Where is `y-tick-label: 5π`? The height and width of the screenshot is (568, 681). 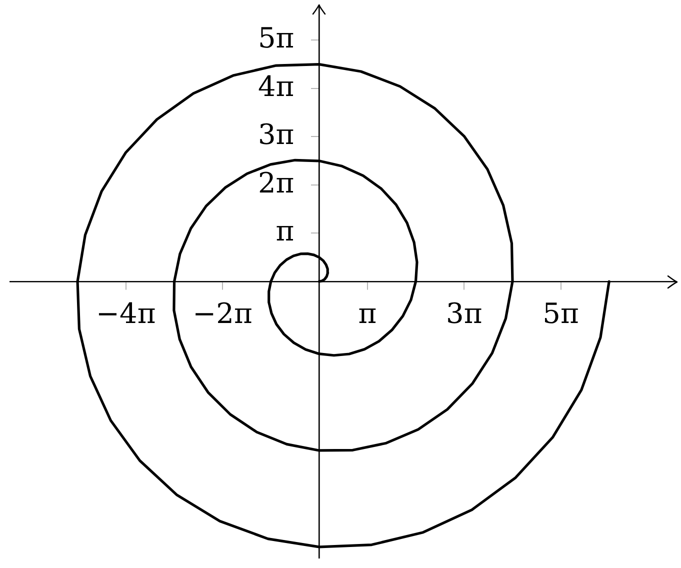
y-tick-label: 5π is located at coordinates (276, 37).